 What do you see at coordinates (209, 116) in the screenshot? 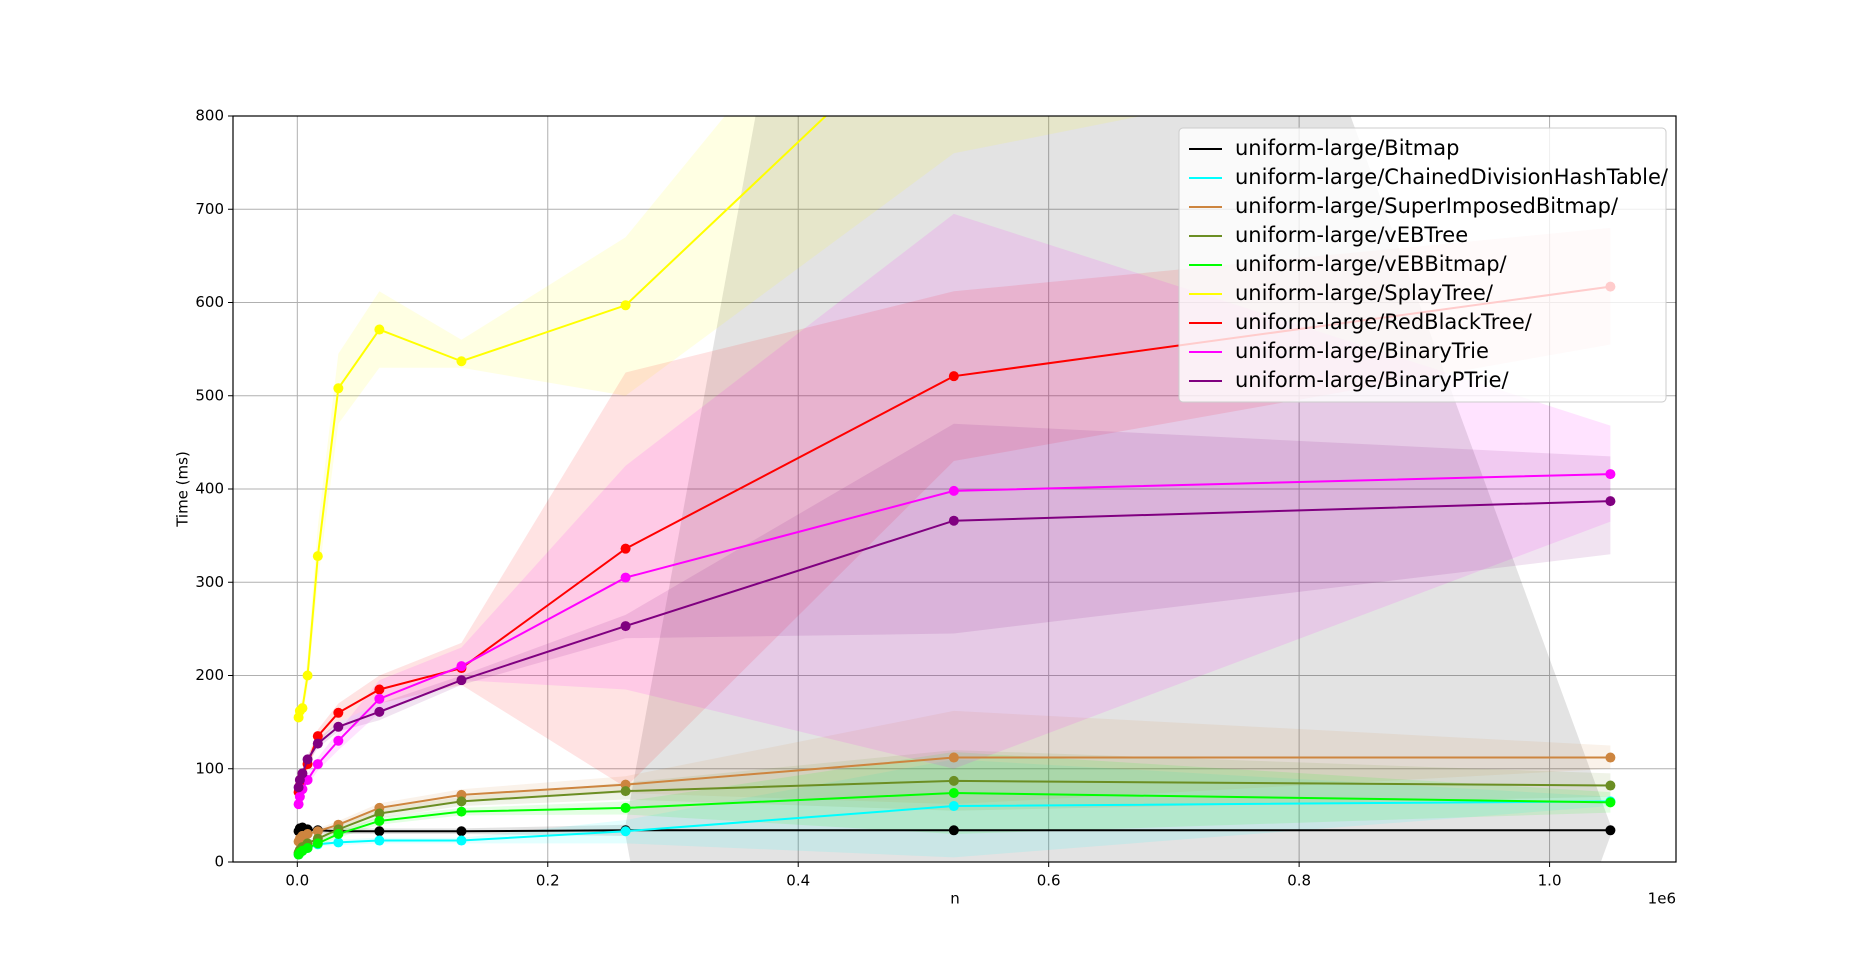
I see `y-tick-label: 800` at bounding box center [209, 116].